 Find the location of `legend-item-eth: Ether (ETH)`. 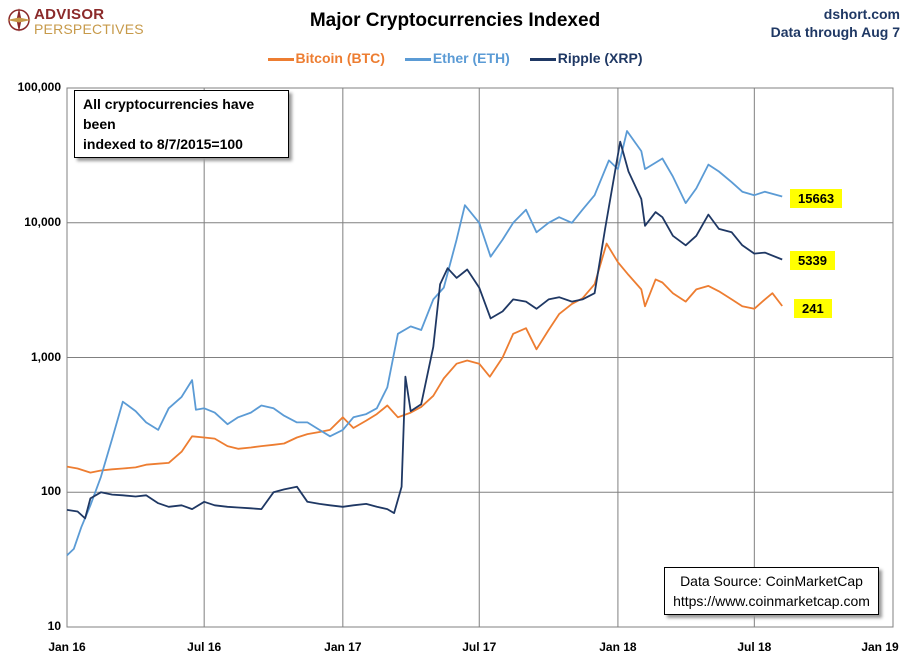

legend-item-eth: Ether (ETH) is located at coordinates (457, 58).